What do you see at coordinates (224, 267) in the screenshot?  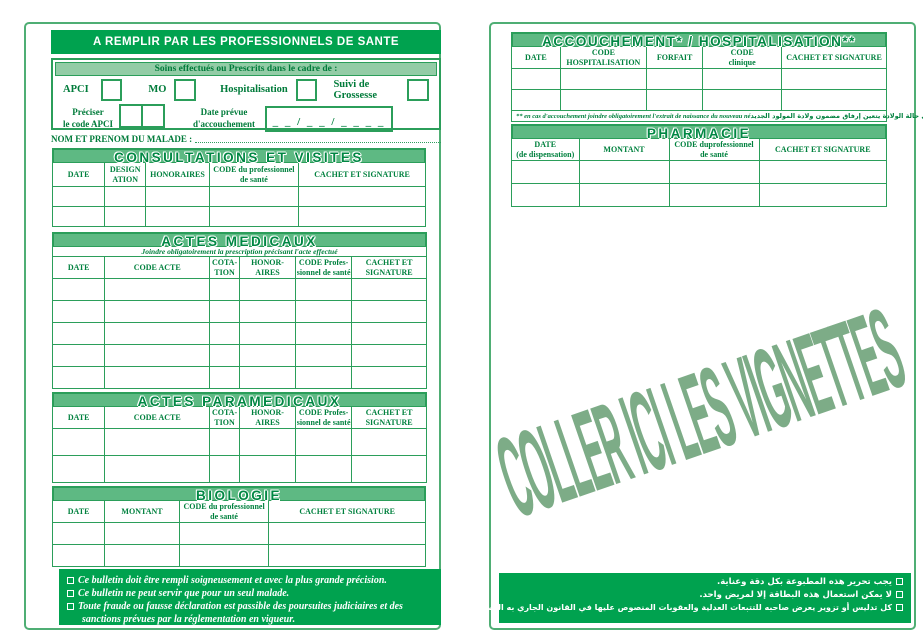 I see `col-header: COTA- TION` at bounding box center [224, 267].